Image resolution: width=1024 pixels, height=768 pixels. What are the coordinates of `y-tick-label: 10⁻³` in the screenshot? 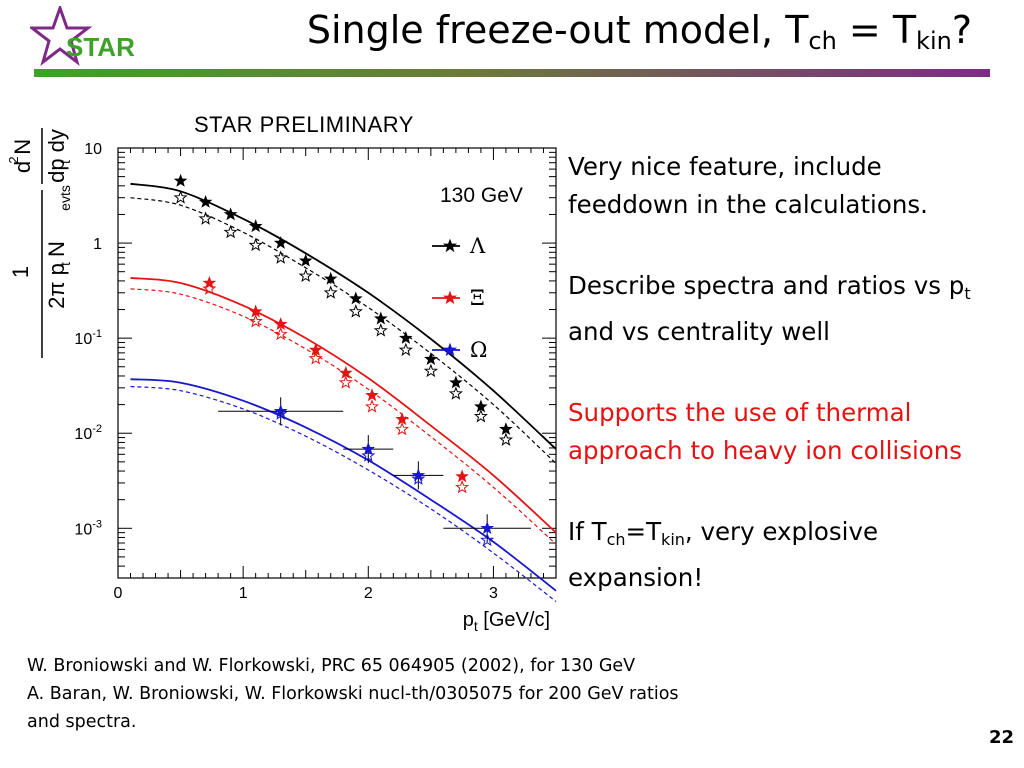 It's located at (88, 528).